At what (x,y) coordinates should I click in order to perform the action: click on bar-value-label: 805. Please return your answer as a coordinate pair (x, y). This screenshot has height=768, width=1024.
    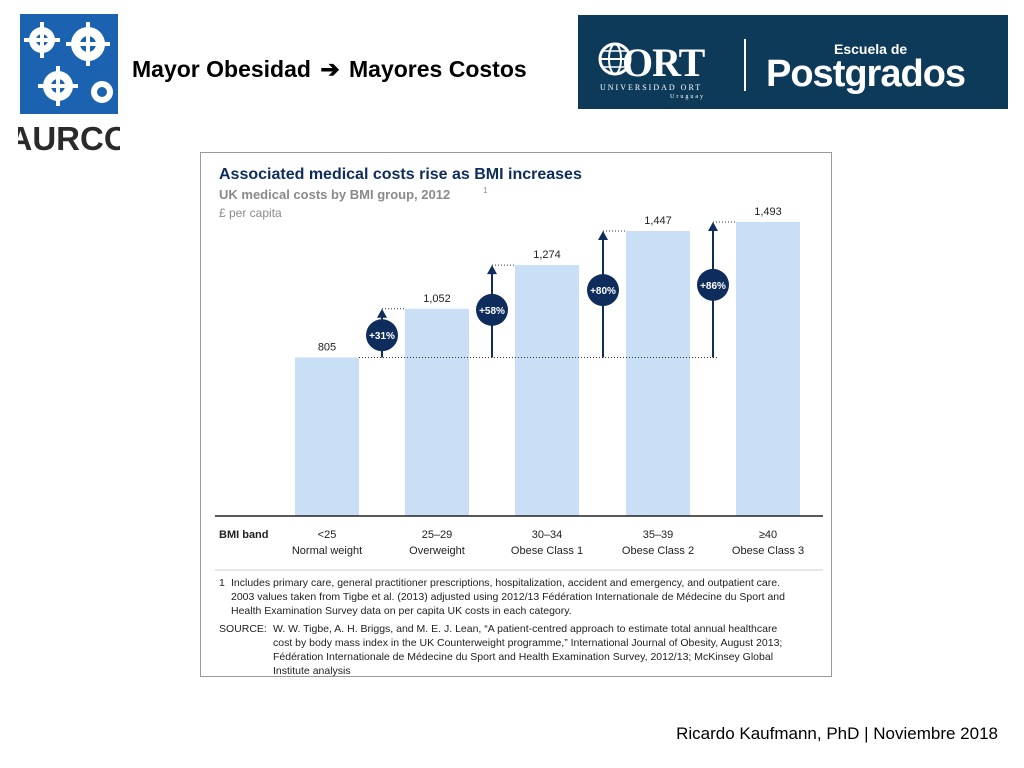
    Looking at the image, I should click on (327, 347).